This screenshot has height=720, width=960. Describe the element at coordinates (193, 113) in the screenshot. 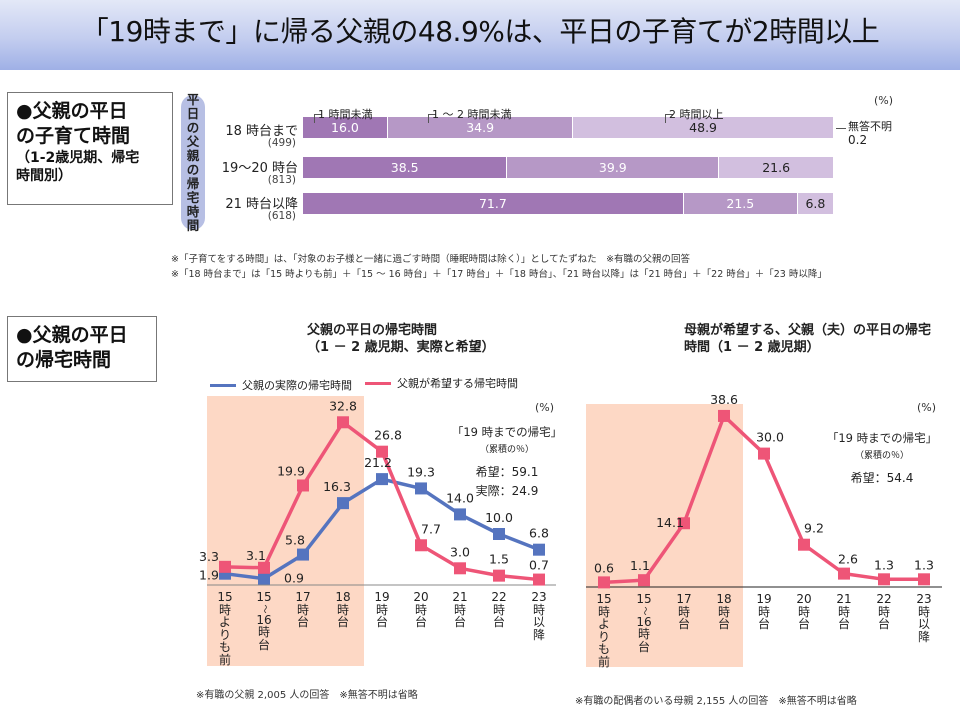

I see `vertical-label-char: 日` at that location.